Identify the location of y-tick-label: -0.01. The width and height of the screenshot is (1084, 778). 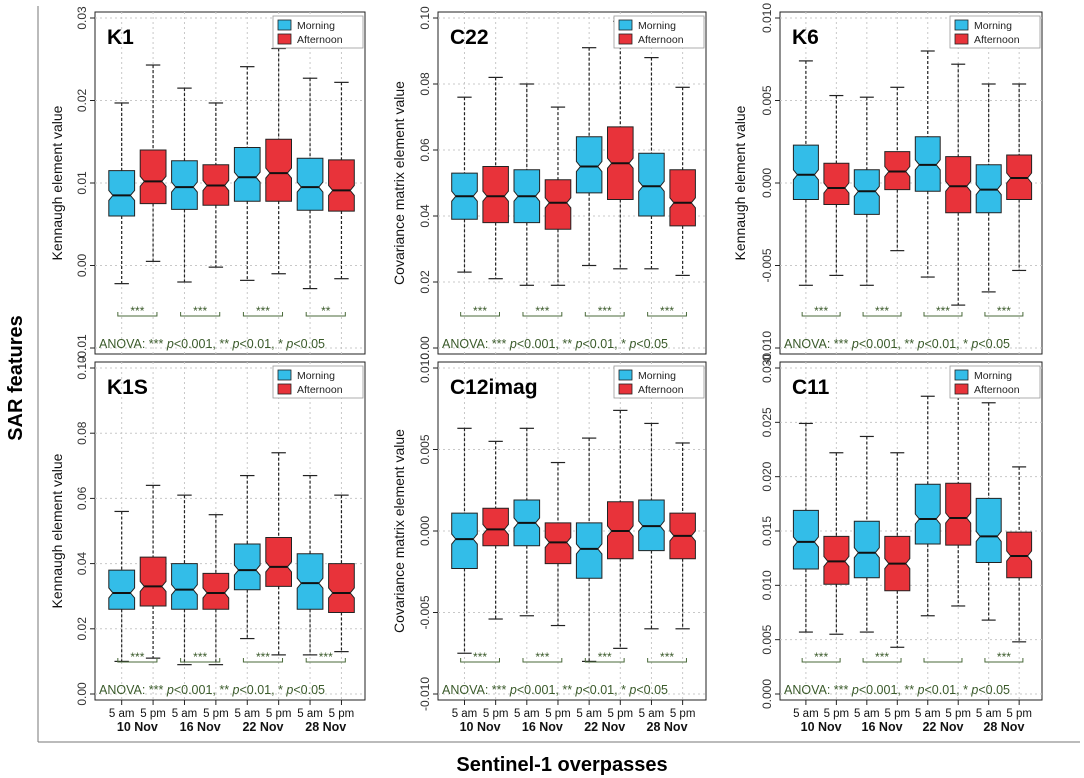
(82, 348).